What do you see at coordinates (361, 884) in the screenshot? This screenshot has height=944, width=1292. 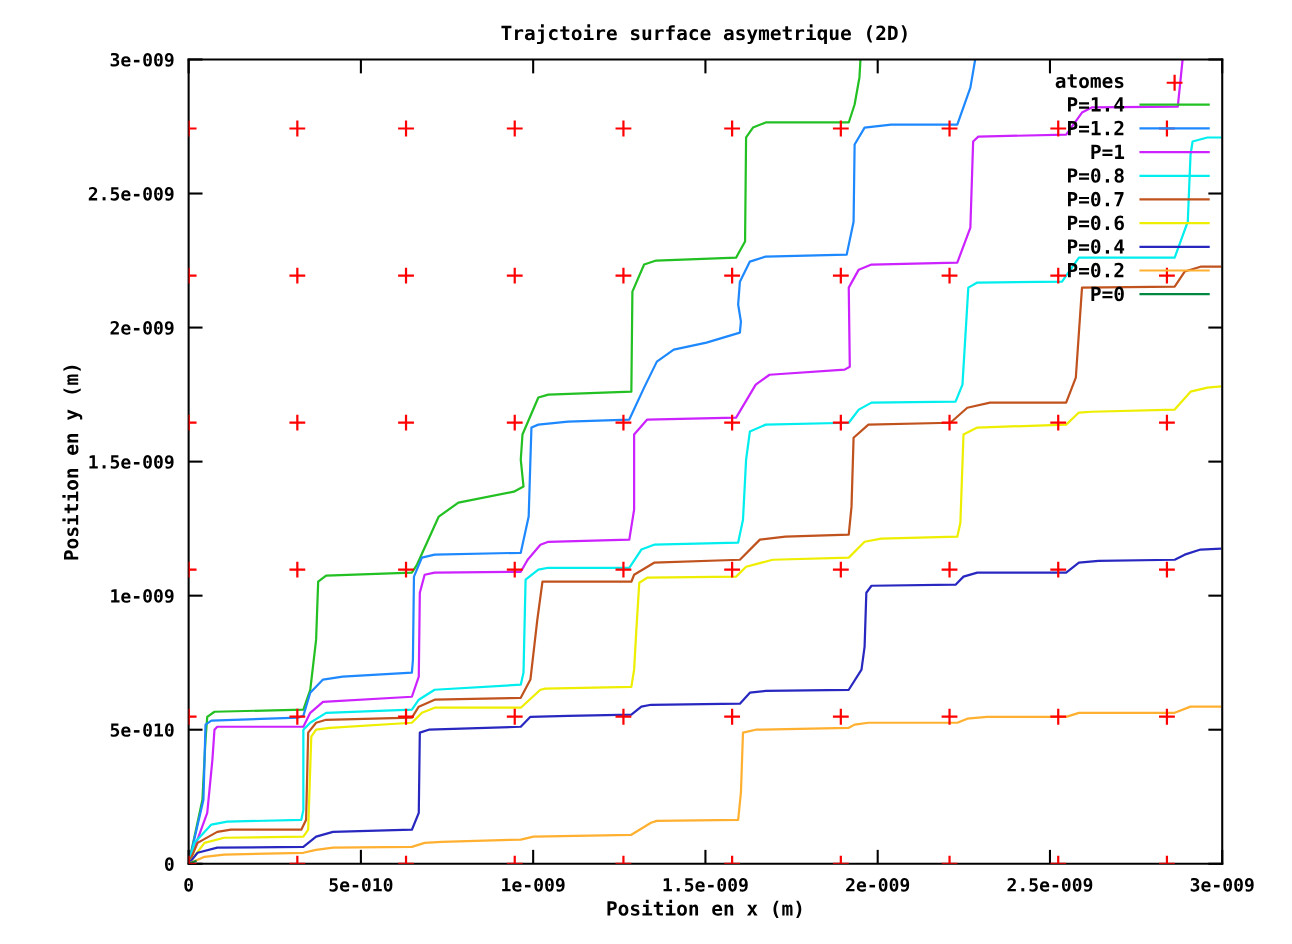 I see `x-tick-label: 5e-010` at bounding box center [361, 884].